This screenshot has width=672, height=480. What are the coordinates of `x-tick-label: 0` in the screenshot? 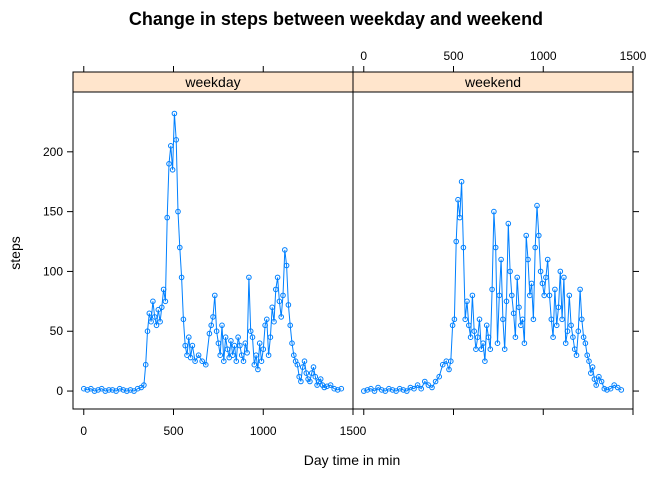 It's located at (363, 56).